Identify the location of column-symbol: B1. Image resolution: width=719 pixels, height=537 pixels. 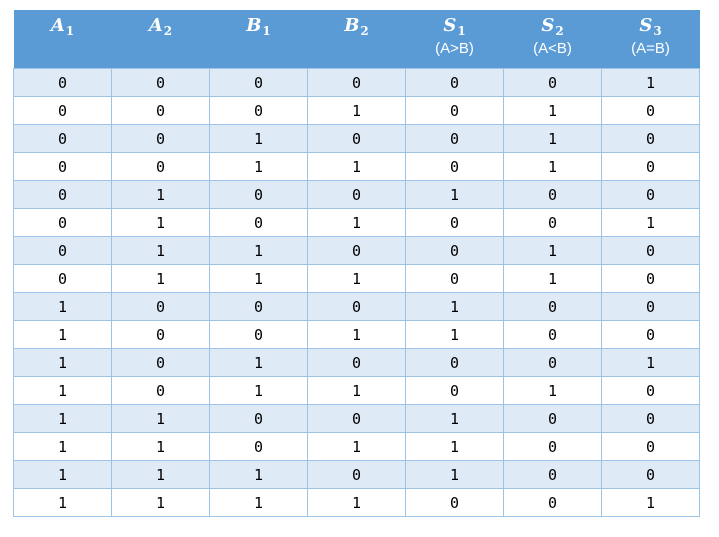
(259, 26).